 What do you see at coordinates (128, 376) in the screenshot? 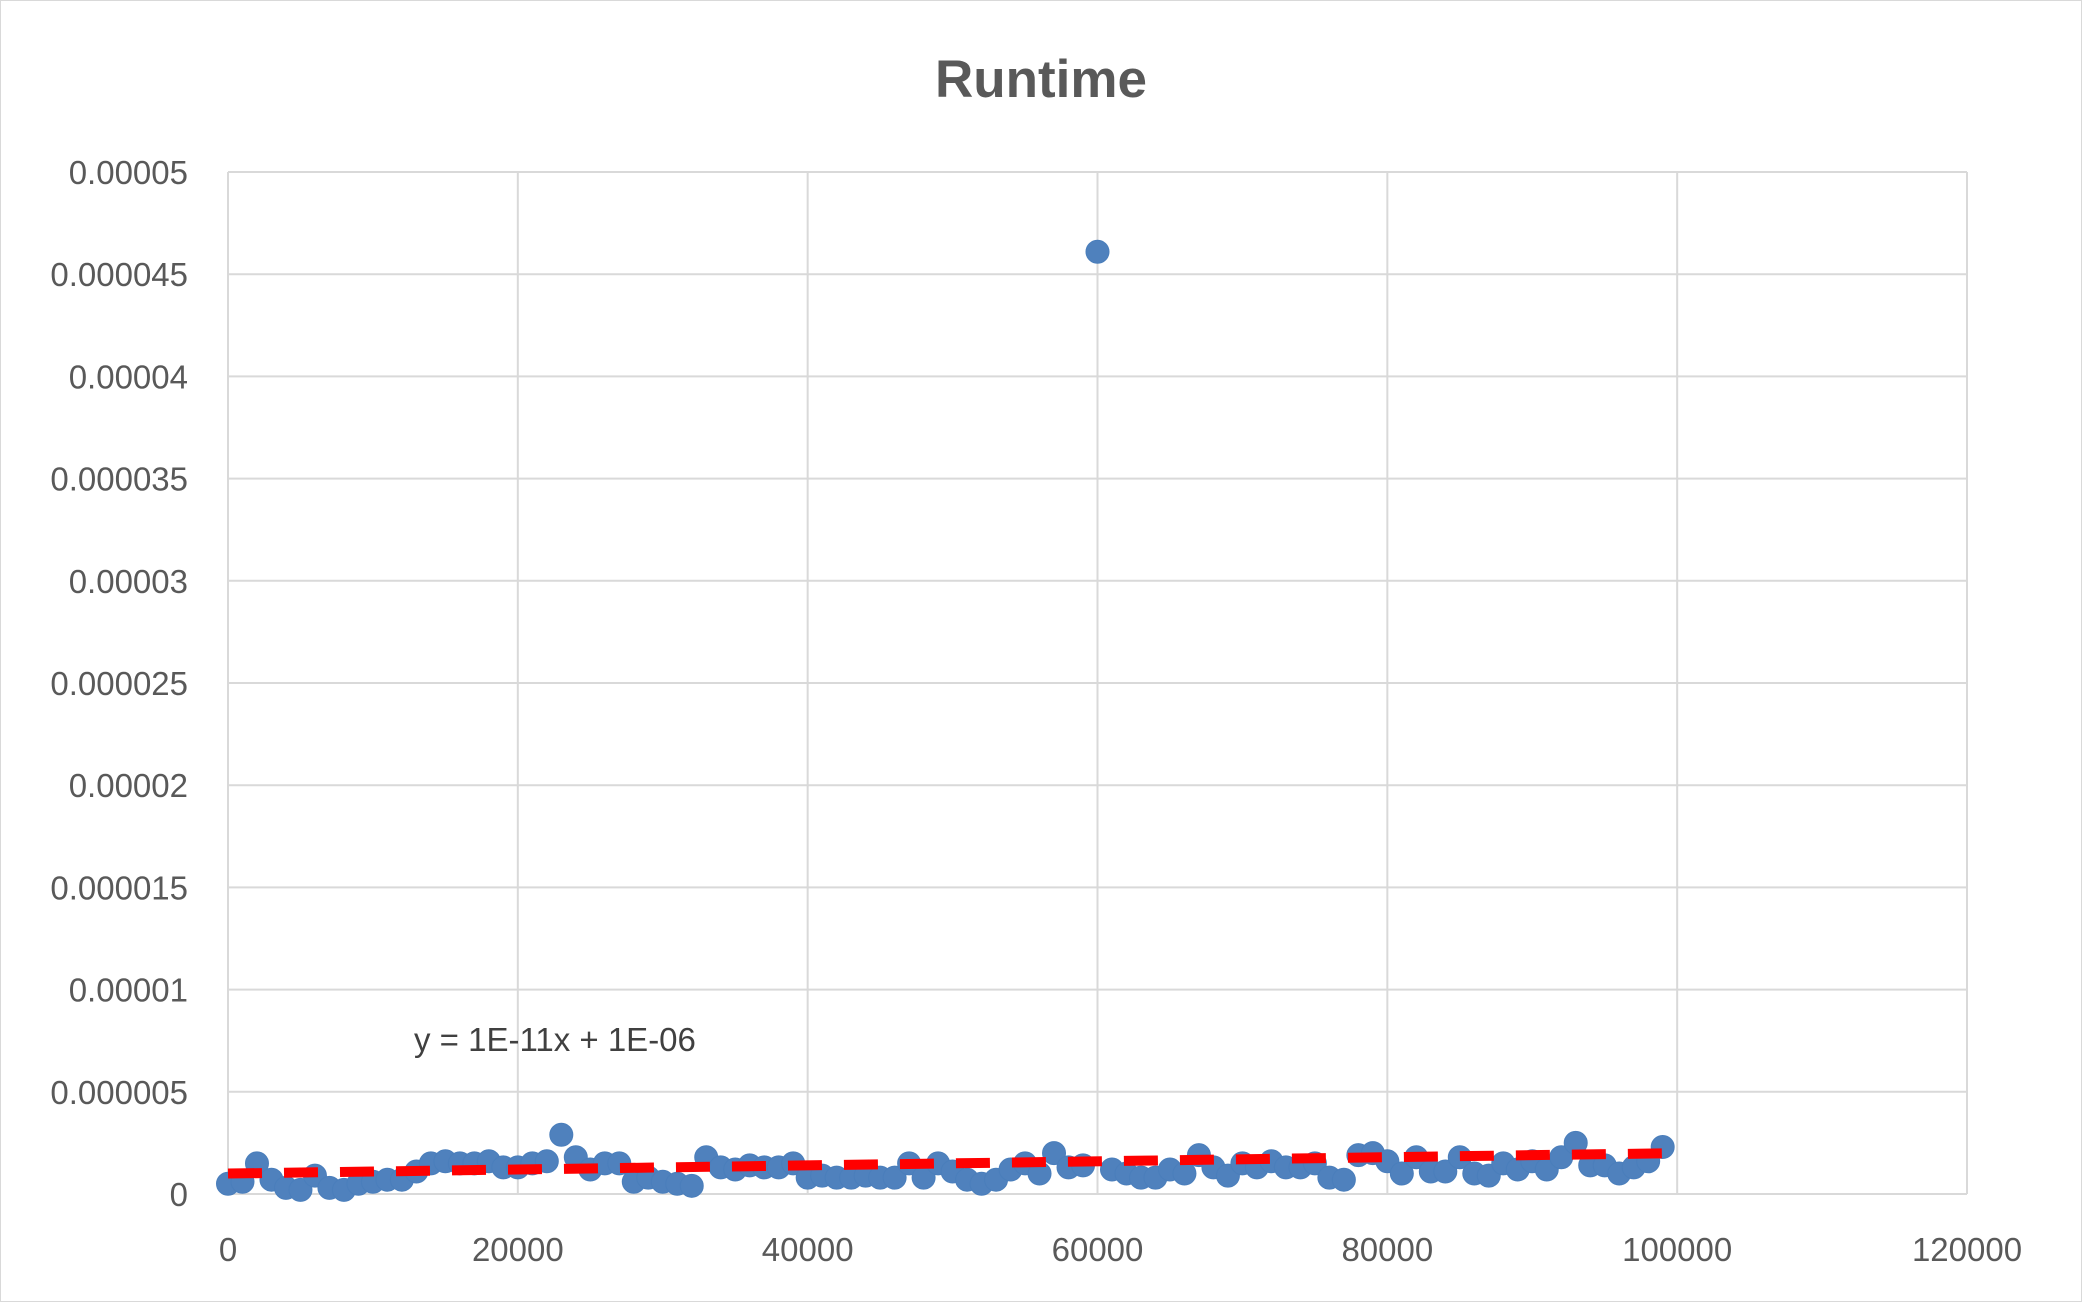
I see `y-tick-label: 0.00004` at bounding box center [128, 376].